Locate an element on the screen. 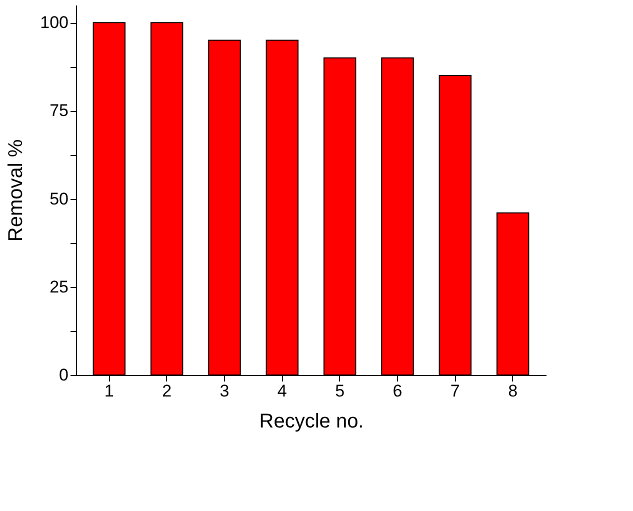 This screenshot has height=511, width=633. y-tick-label: 0 is located at coordinates (63, 375).